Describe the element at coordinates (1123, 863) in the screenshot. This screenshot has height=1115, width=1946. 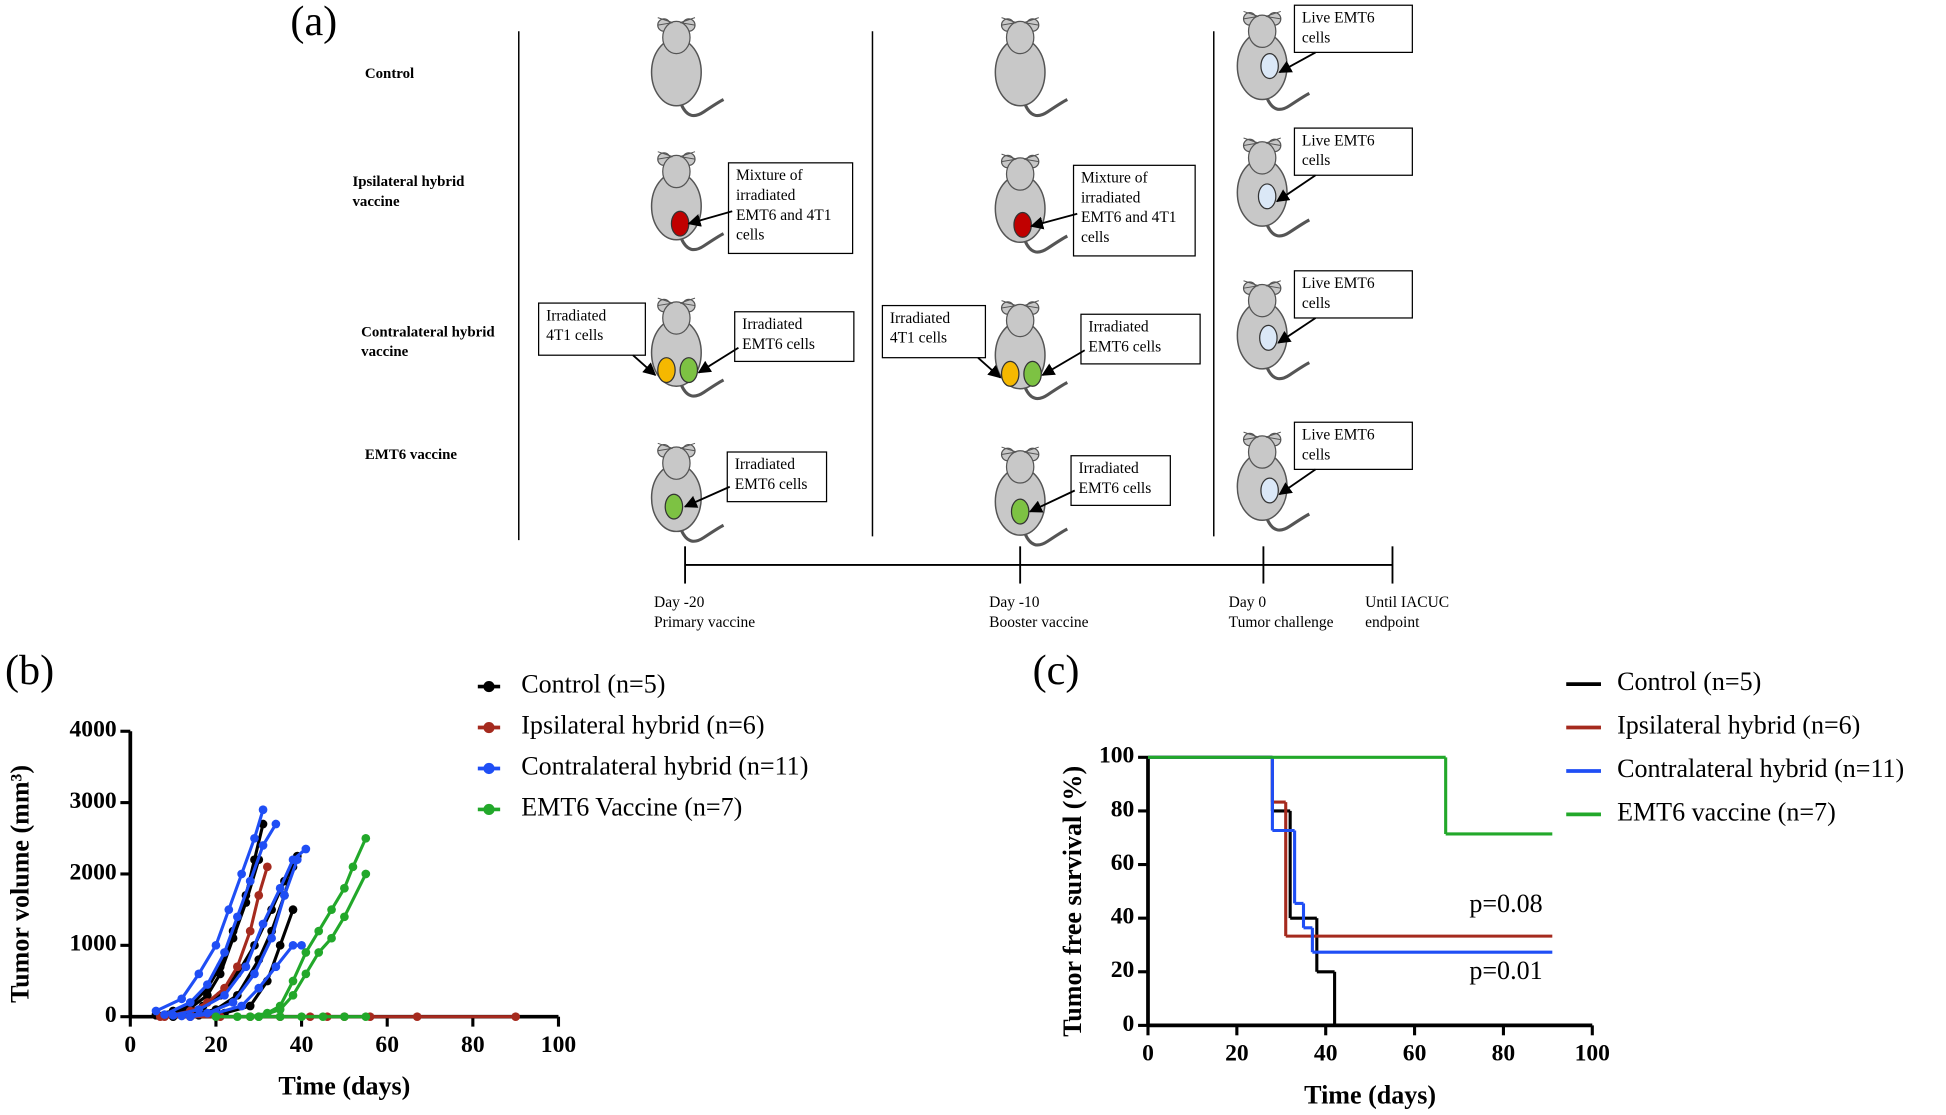
I see `y-tick-label: 60` at that location.